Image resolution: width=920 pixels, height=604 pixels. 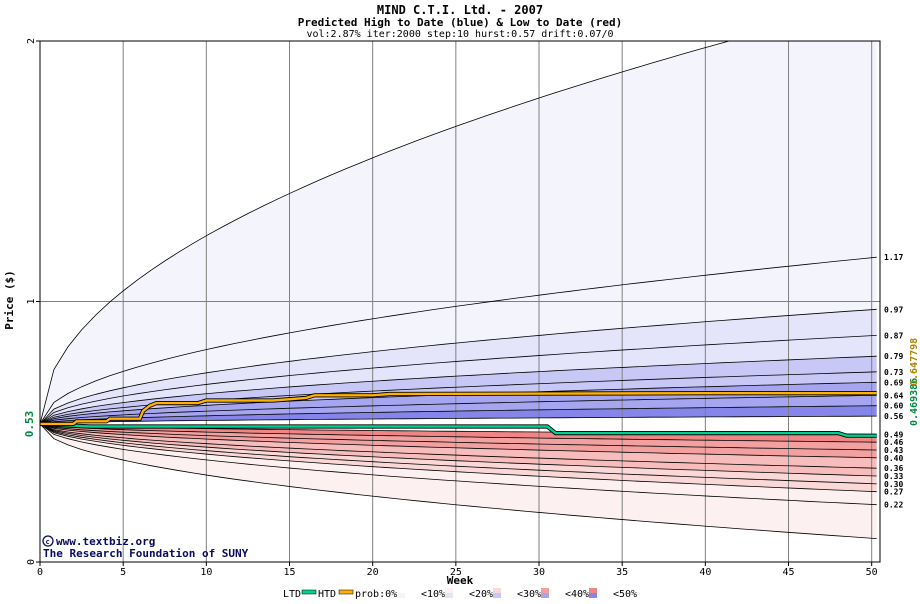 I want to click on x-tick-labels: 0 5 10 15 20 25 30 35 40 45 50, so click(x=457, y=570).